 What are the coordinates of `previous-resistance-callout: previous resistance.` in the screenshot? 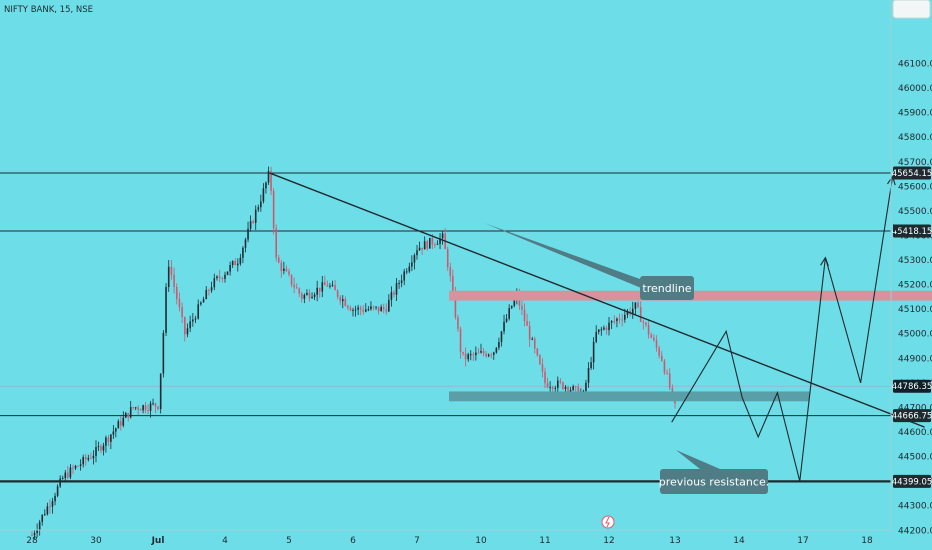 It's located at (714, 472).